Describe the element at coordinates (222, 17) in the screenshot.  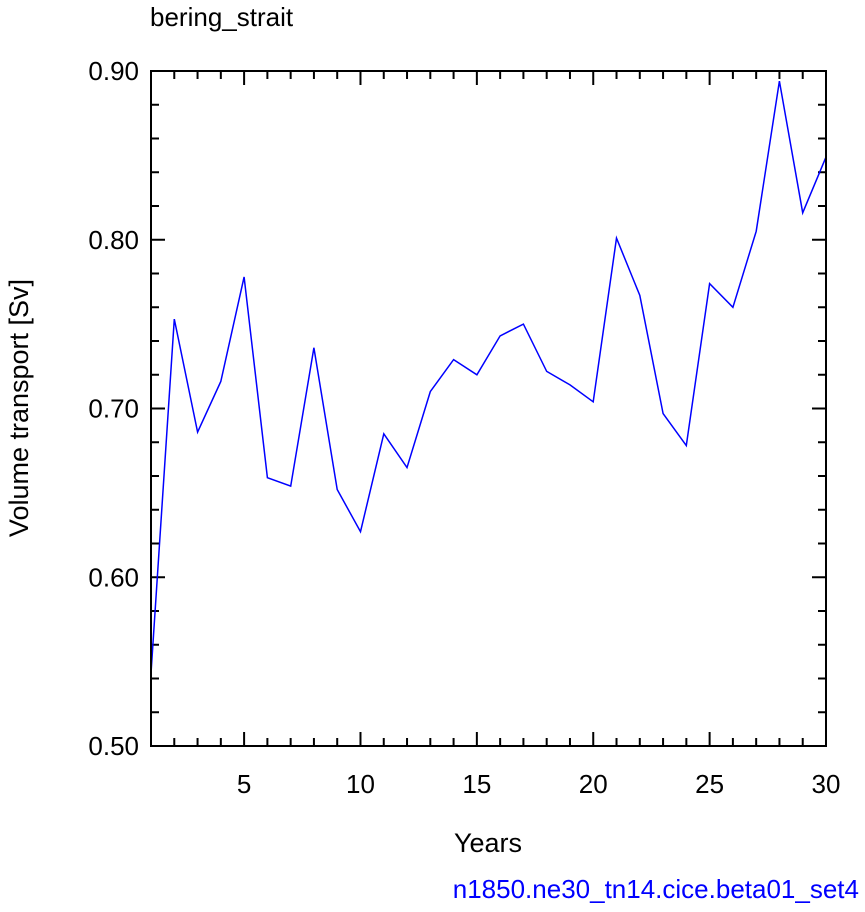
I see `chart-title: bering_strait` at that location.